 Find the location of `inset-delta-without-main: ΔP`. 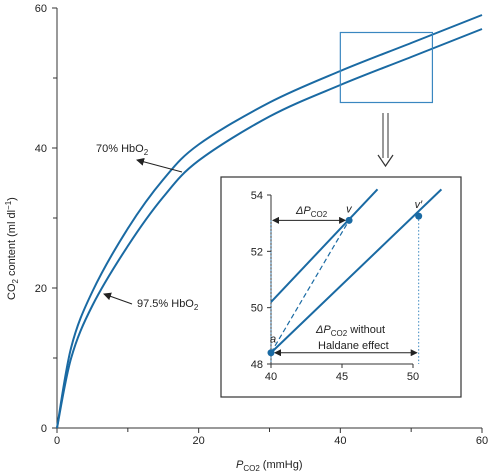

inset-delta-without-main: ΔP is located at coordinates (323, 330).